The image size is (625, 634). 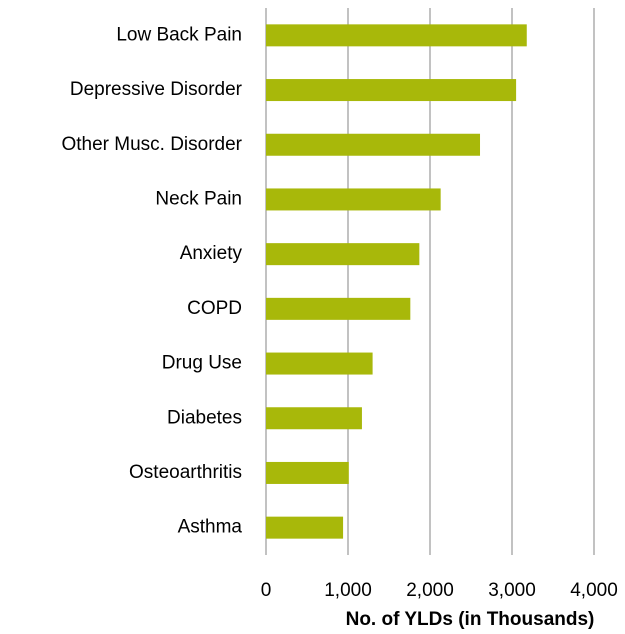 What do you see at coordinates (210, 527) in the screenshot?
I see `y-tick-label: Asthma` at bounding box center [210, 527].